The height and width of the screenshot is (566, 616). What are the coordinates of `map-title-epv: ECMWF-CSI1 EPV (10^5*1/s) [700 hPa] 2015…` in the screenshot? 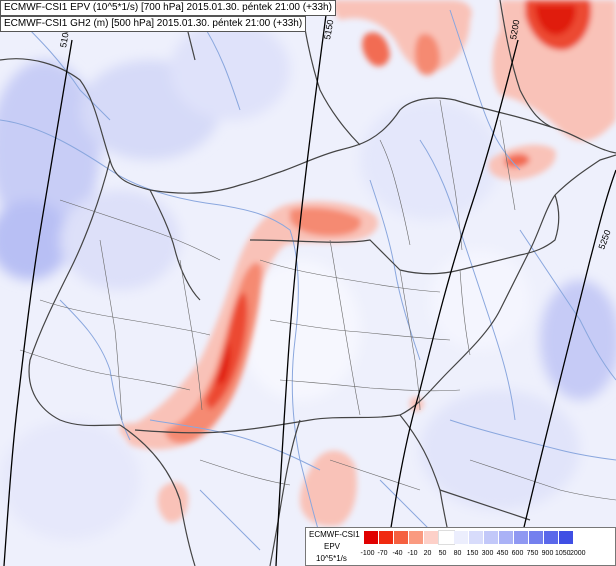 It's located at (168, 8).